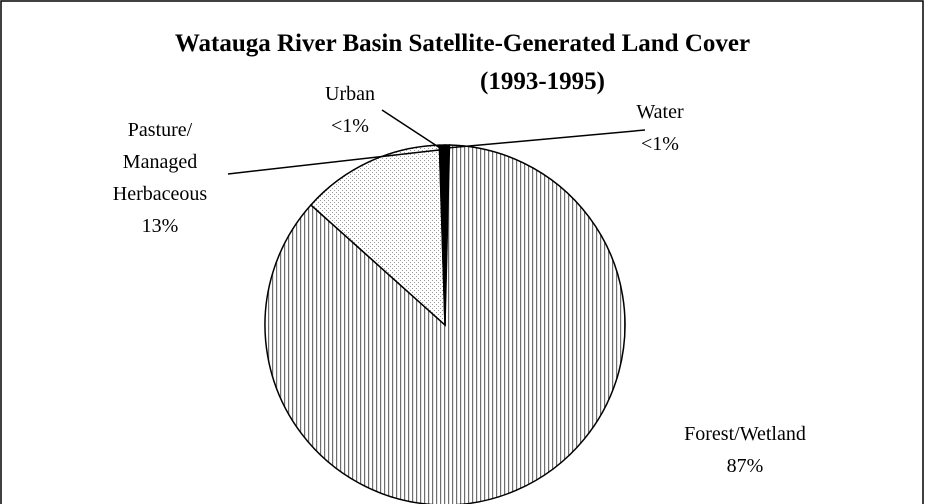 This screenshot has width=925, height=504. I want to click on value-label: 13%, so click(160, 226).